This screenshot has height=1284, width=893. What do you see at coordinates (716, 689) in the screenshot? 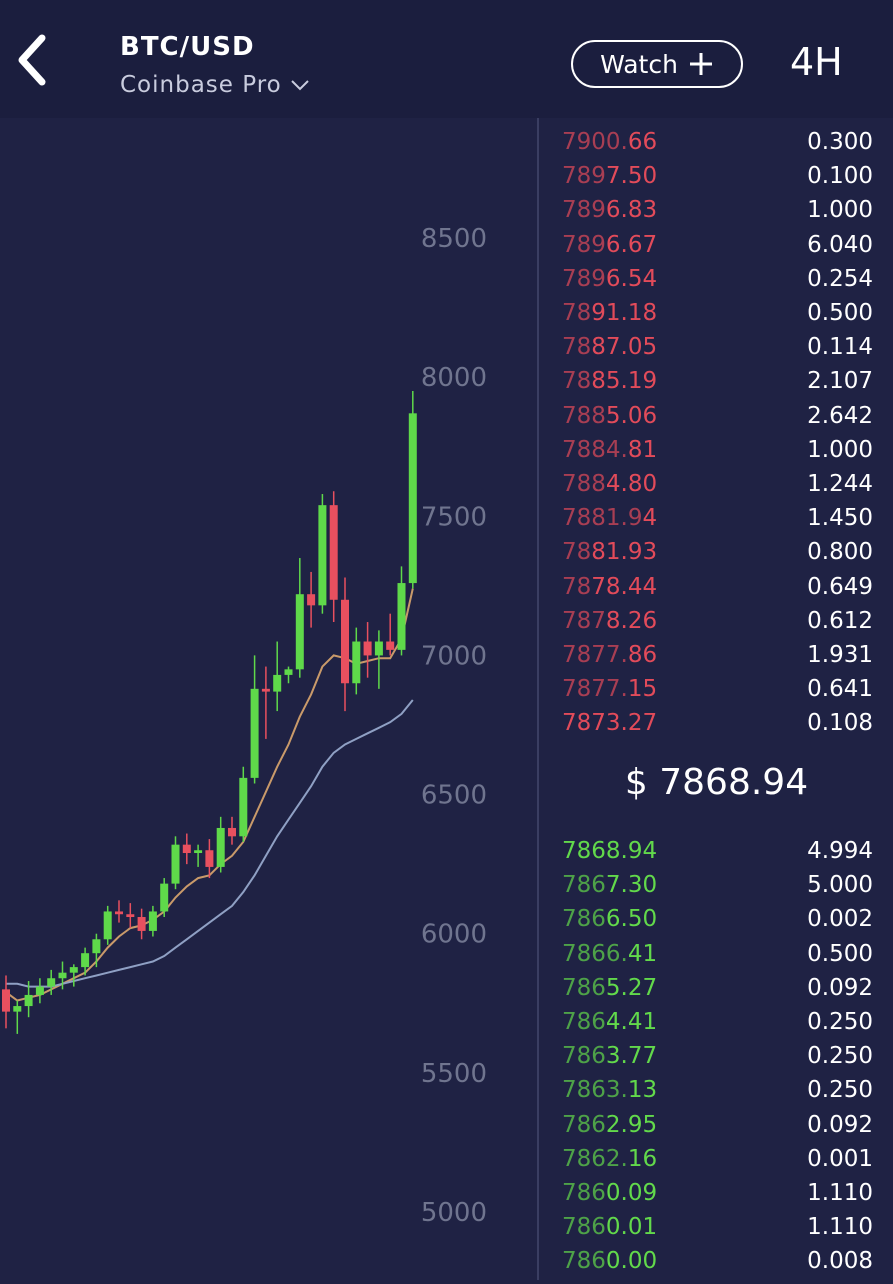
I see `ask-row: 7877.15 0.641` at bounding box center [716, 689].